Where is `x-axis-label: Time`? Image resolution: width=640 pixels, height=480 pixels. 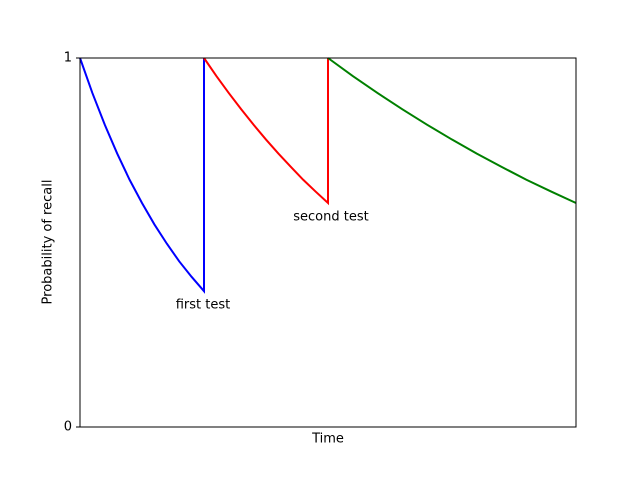
x-axis-label: Time is located at coordinates (327, 439).